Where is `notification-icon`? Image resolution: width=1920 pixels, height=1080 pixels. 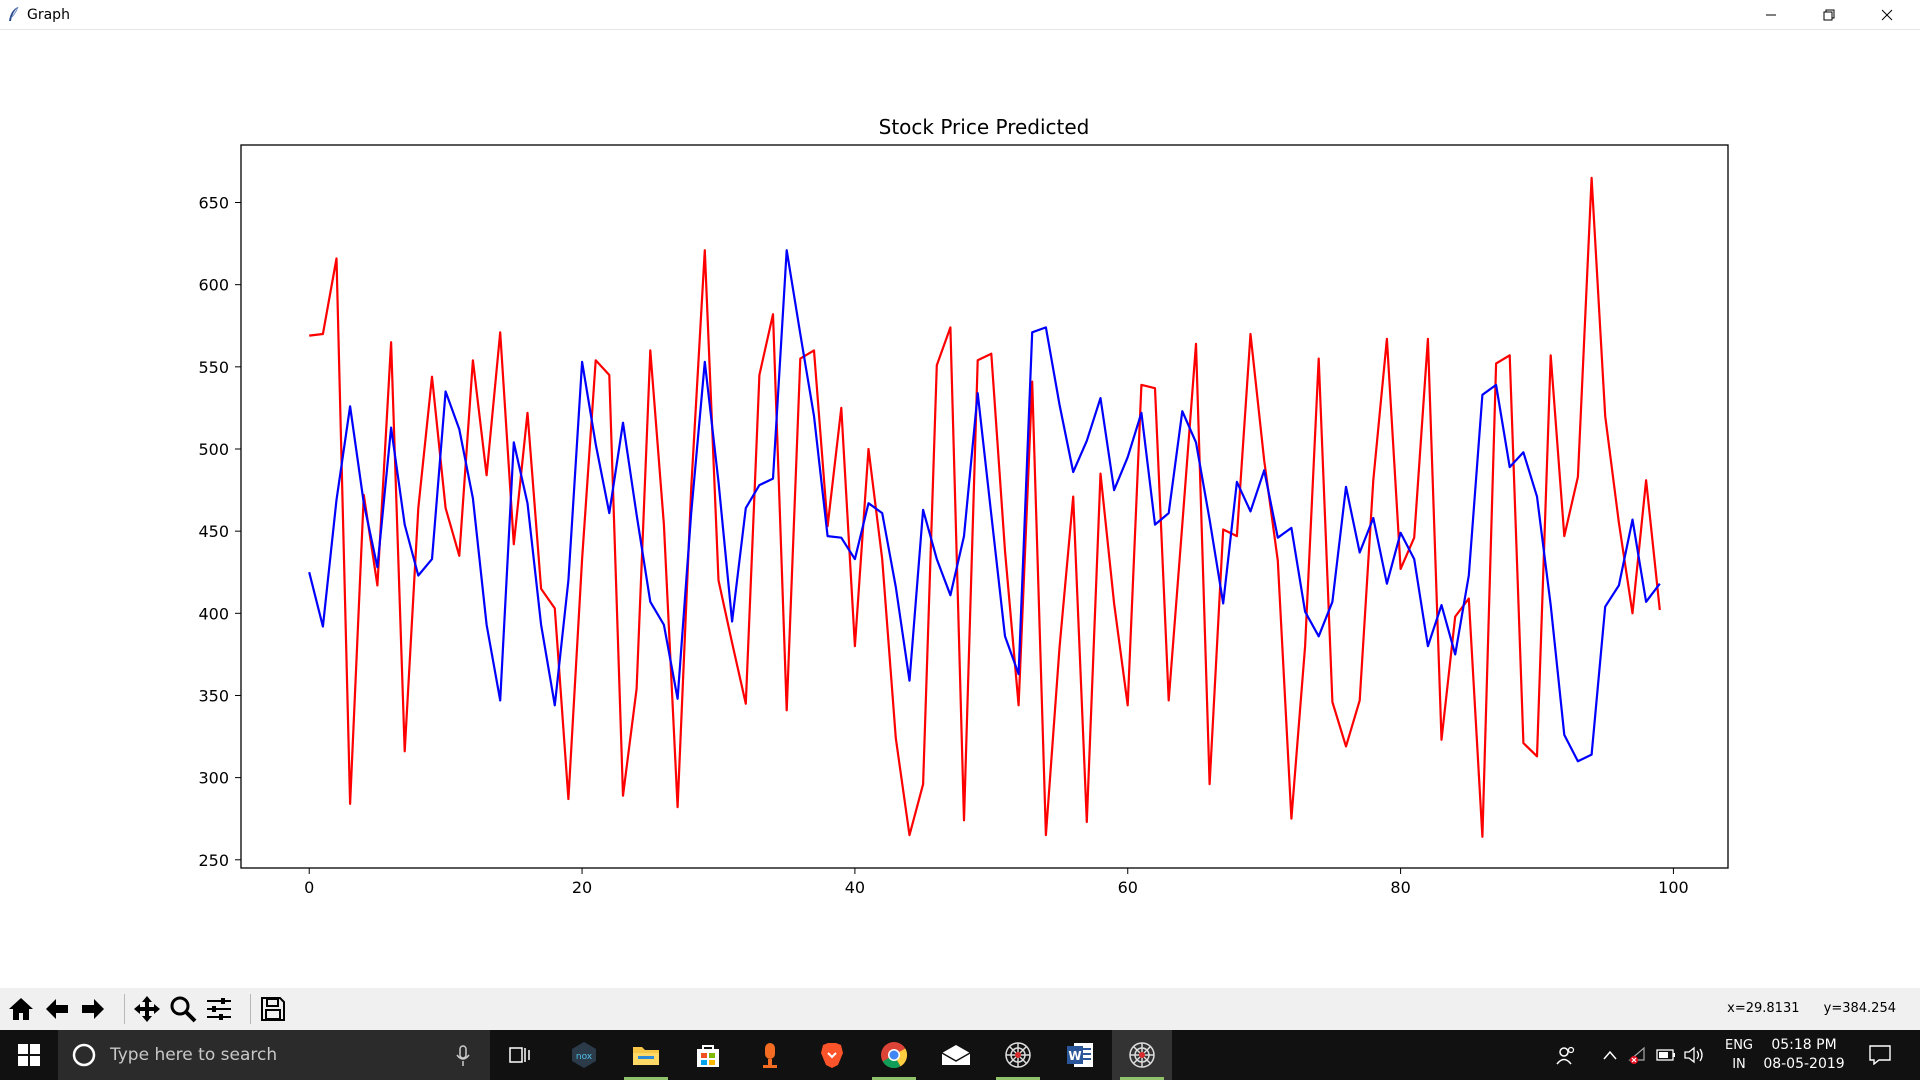 notification-icon is located at coordinates (1880, 1055).